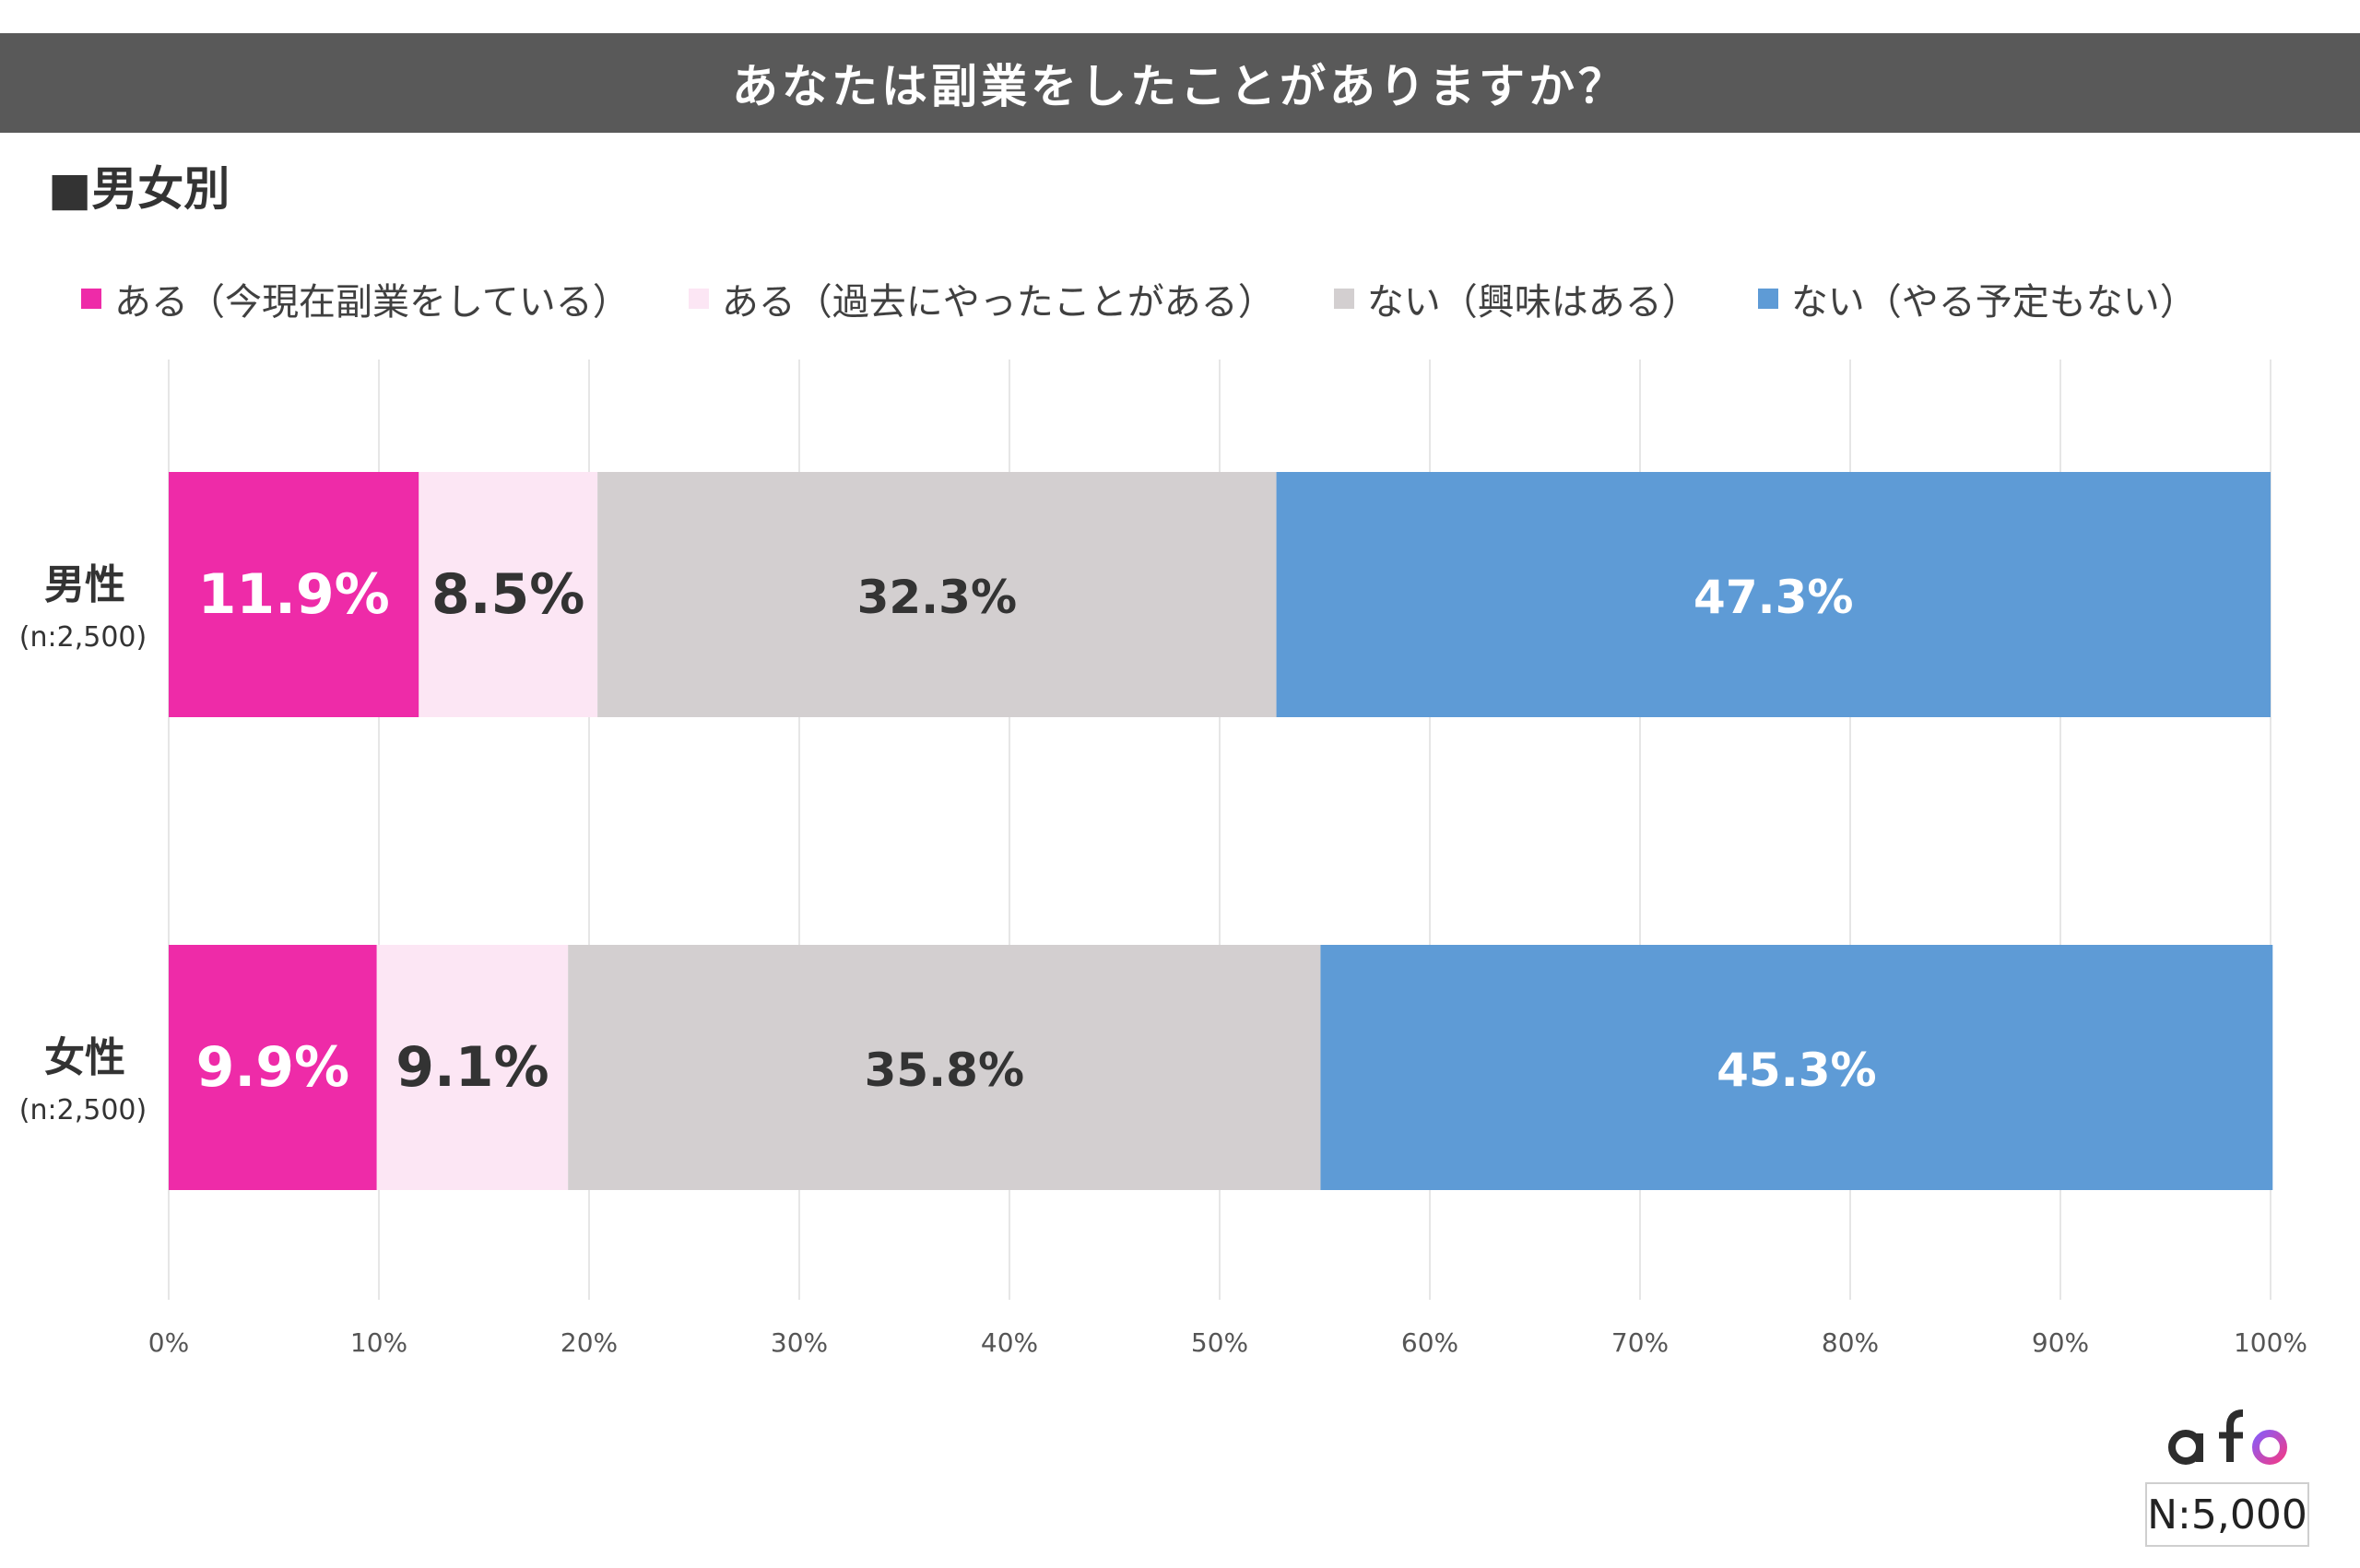  What do you see at coordinates (1767, 299) in the screenshot?
I see `legend-swatch-not-planned` at bounding box center [1767, 299].